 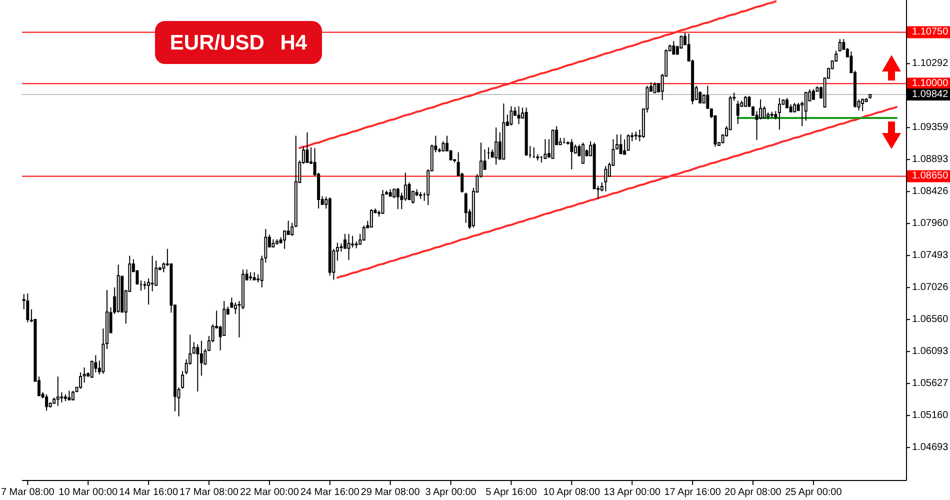 What do you see at coordinates (239, 43) in the screenshot?
I see `text: EUR/USD H4` at bounding box center [239, 43].